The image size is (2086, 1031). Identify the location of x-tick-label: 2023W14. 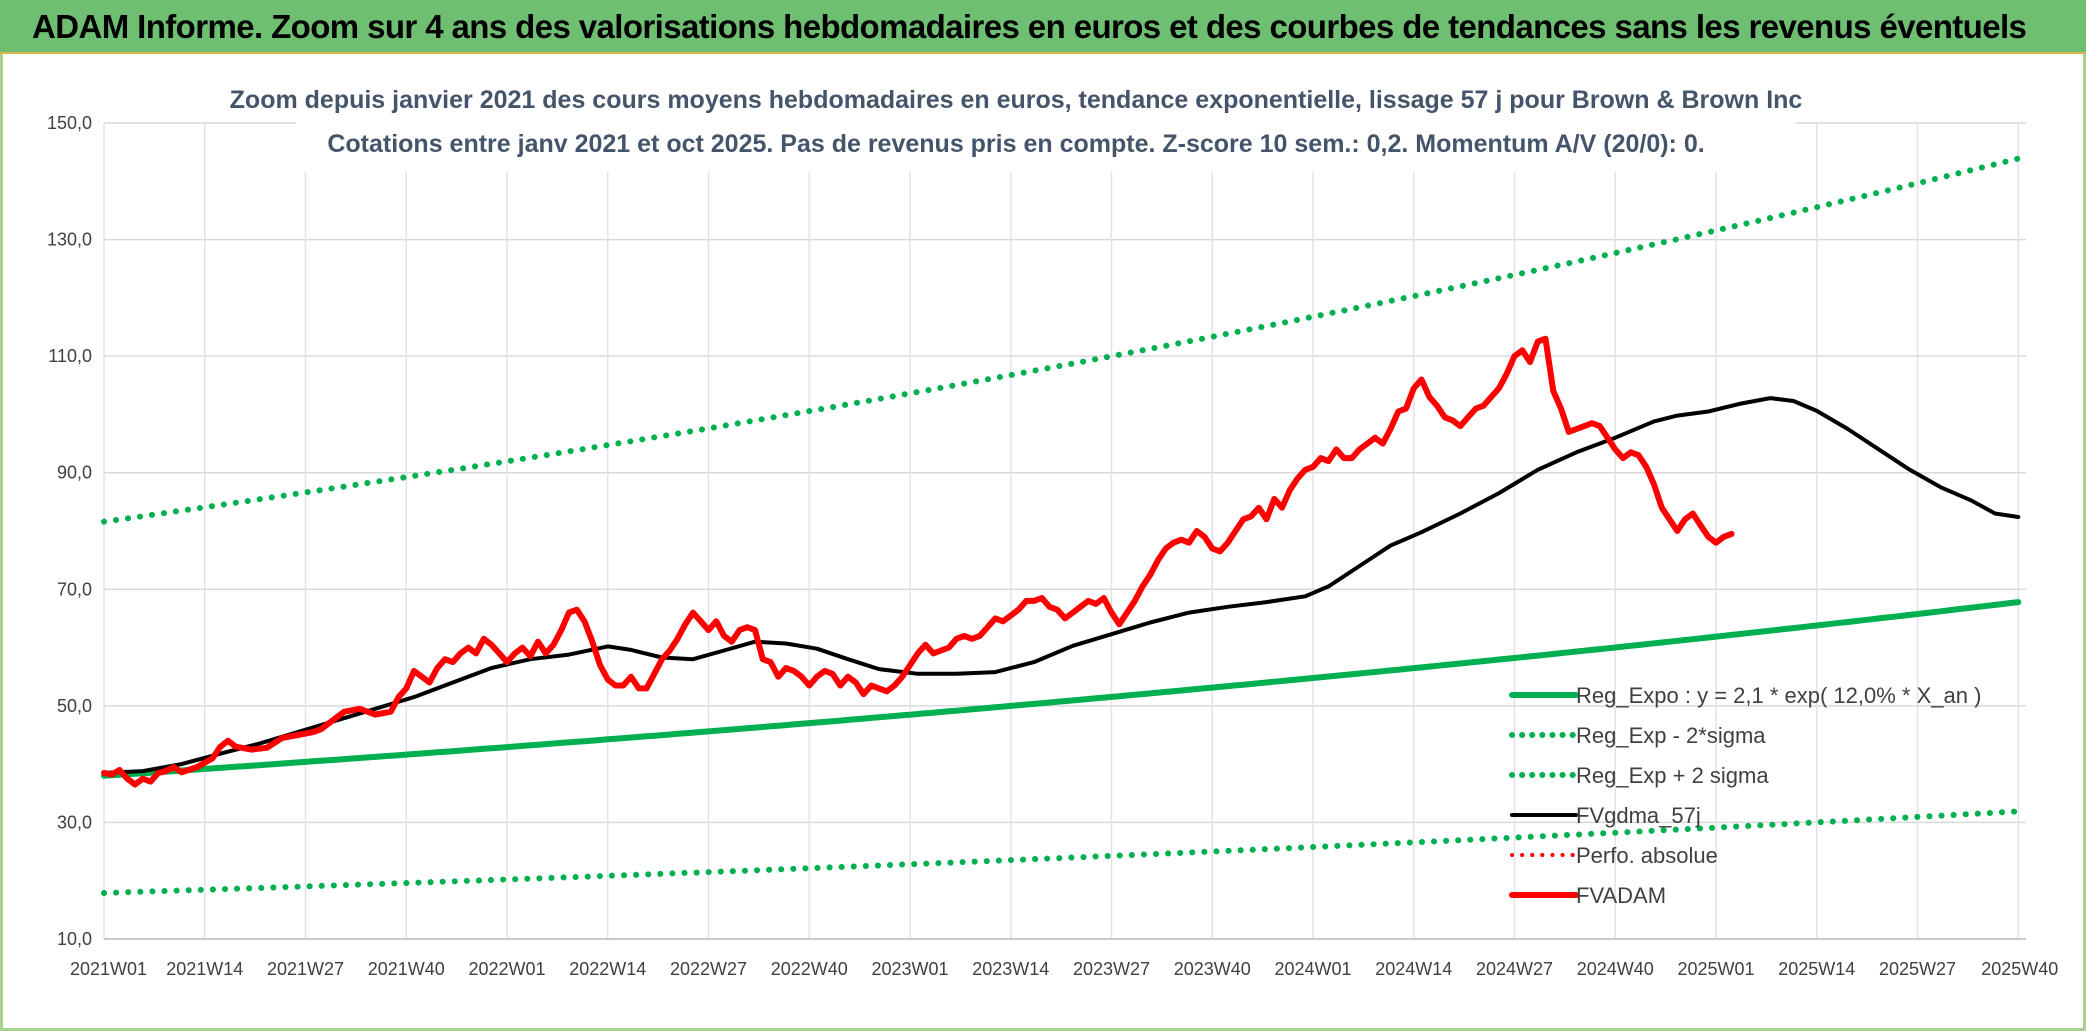
(1010, 969).